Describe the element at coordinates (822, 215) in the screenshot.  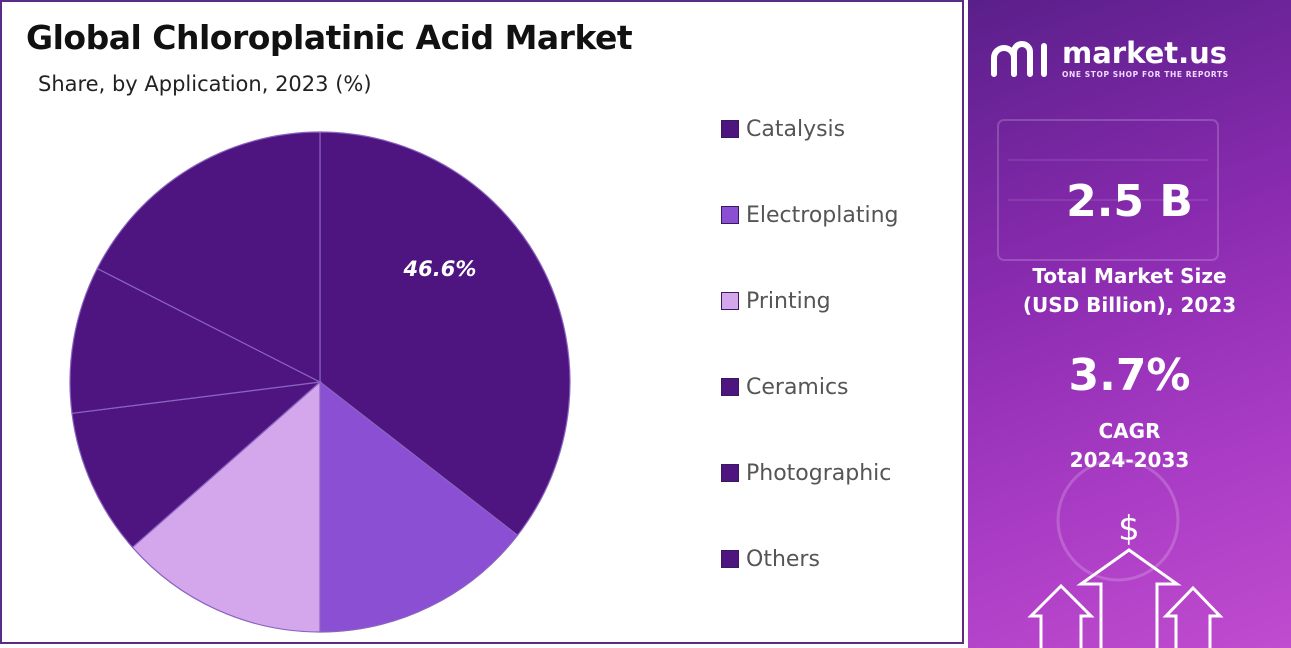
I see `legend-label: Electroplating` at that location.